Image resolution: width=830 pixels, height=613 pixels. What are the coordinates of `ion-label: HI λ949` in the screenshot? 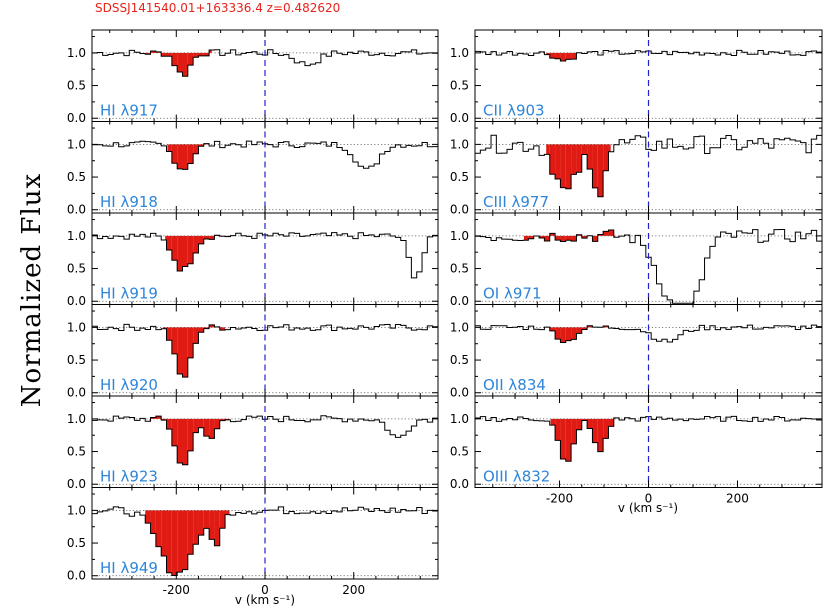 It's located at (129, 568).